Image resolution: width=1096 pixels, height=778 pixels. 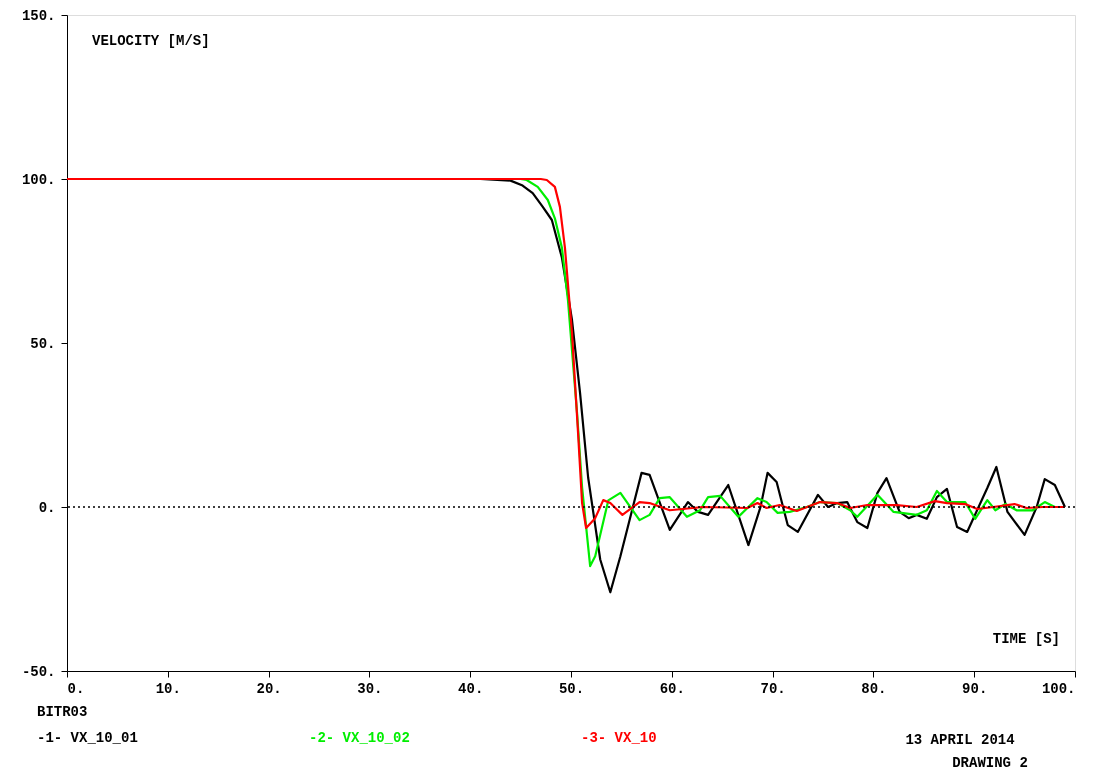 What do you see at coordinates (874, 688) in the screenshot?
I see `x-tick-label: 80.` at bounding box center [874, 688].